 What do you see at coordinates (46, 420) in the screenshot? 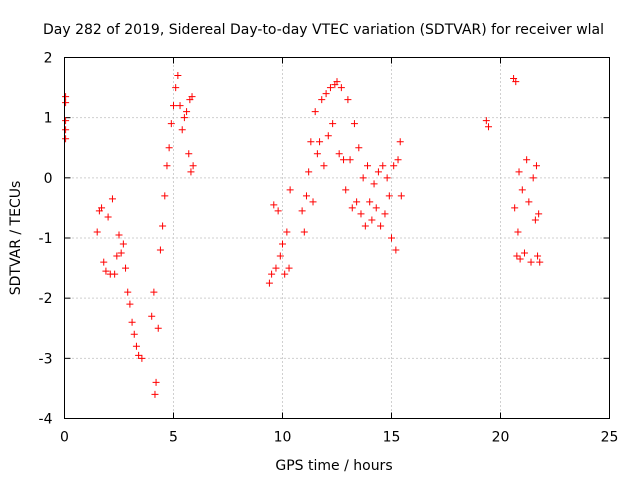
I see `y-tick-label: -4` at bounding box center [46, 420].